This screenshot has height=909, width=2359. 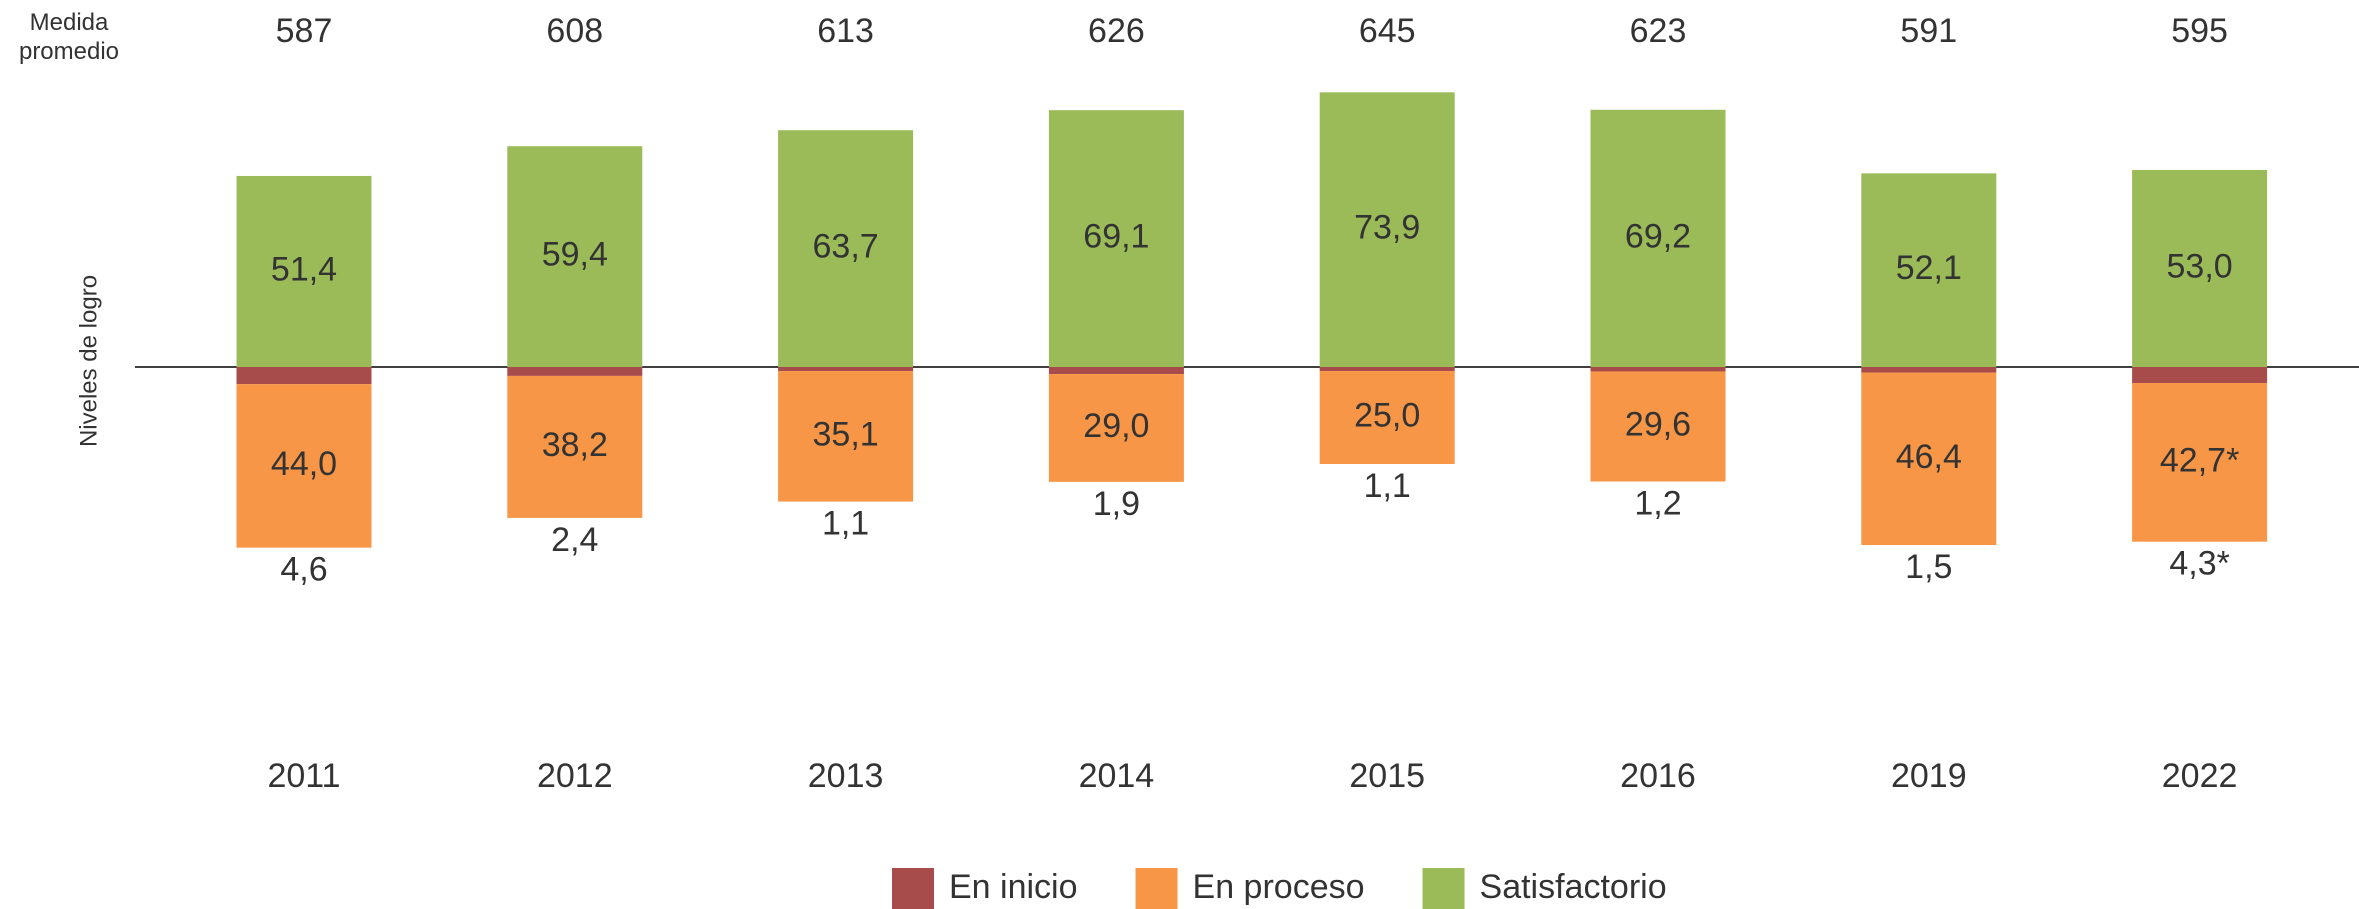 I want to click on data-label: 69,1, so click(x=1116, y=237).